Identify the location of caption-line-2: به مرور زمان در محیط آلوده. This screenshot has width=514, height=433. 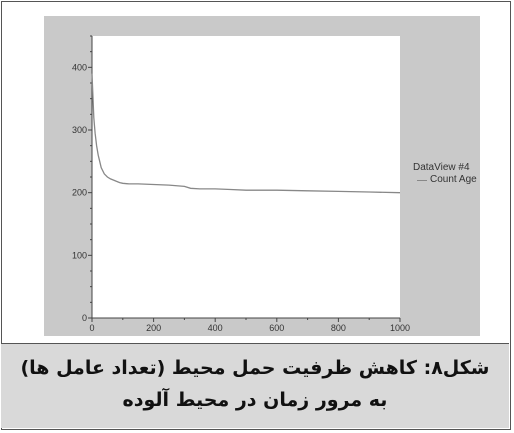
(255, 400).